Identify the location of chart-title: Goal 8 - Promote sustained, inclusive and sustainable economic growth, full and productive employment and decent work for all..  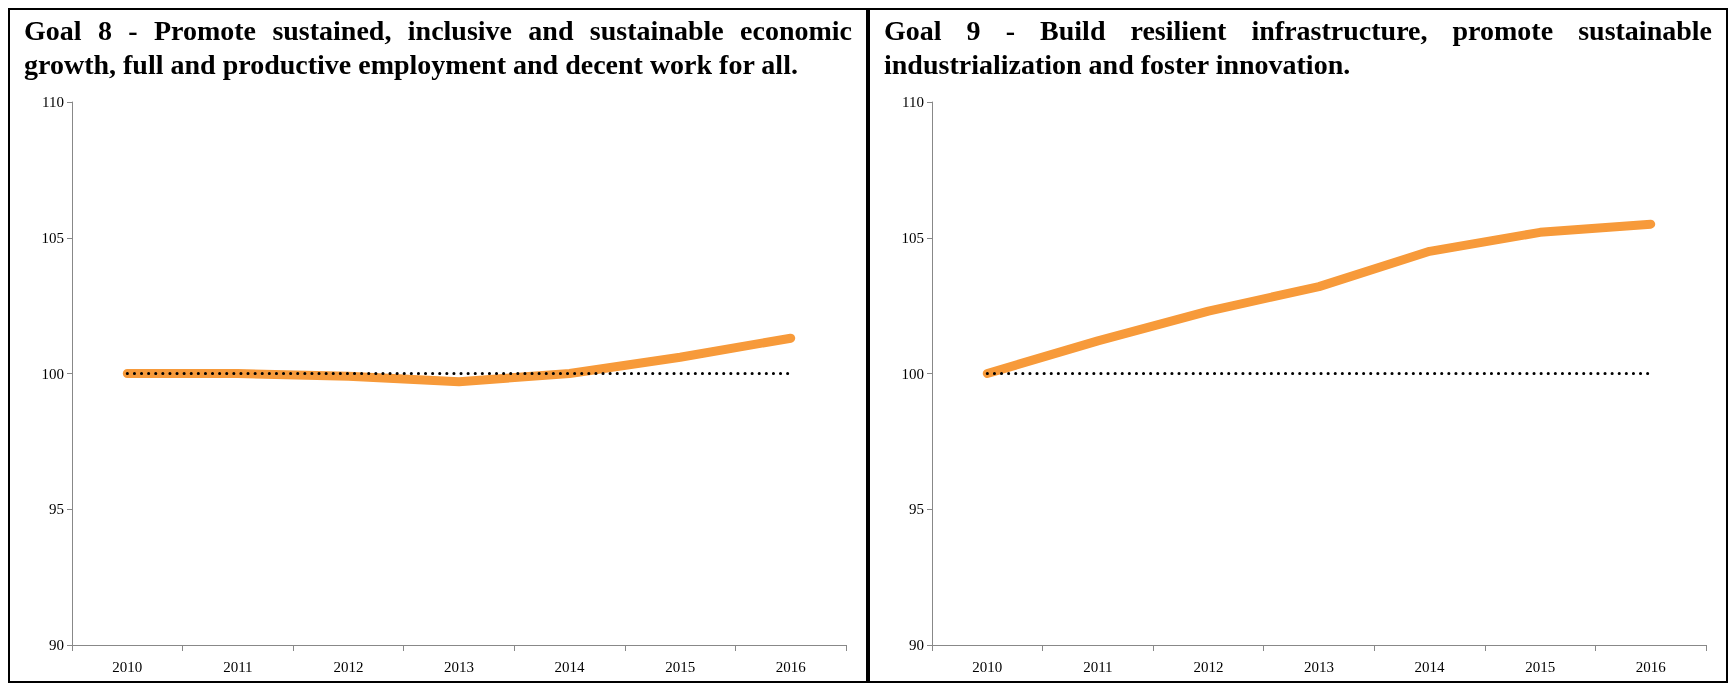
(438, 48).